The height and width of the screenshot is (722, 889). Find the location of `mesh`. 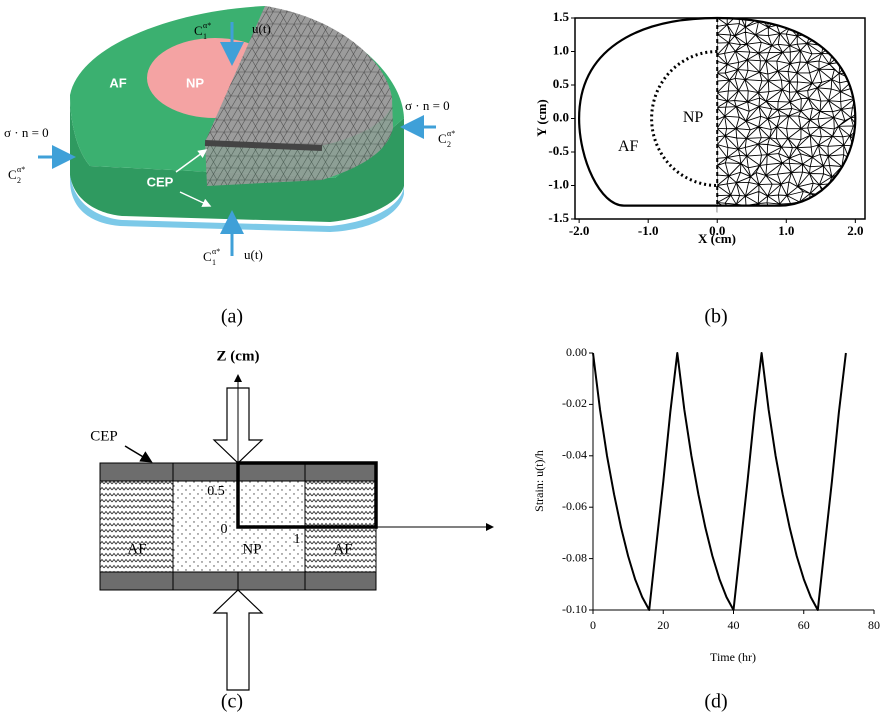

mesh is located at coordinates (786, 114).